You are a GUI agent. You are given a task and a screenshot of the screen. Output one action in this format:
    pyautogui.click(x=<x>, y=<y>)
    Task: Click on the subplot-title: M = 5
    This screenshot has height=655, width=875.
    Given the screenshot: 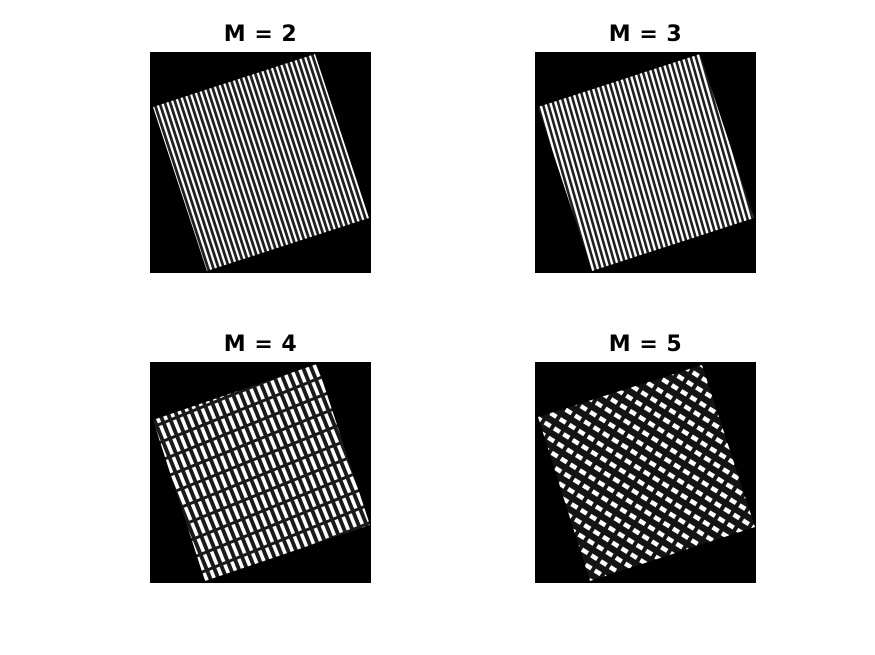 What is the action you would take?
    pyautogui.click(x=645, y=344)
    